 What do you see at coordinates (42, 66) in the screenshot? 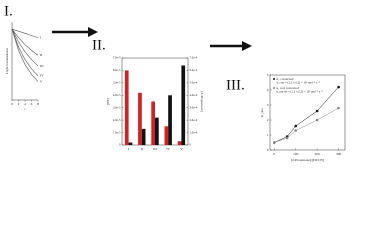
I see `series-label: III` at bounding box center [42, 66].